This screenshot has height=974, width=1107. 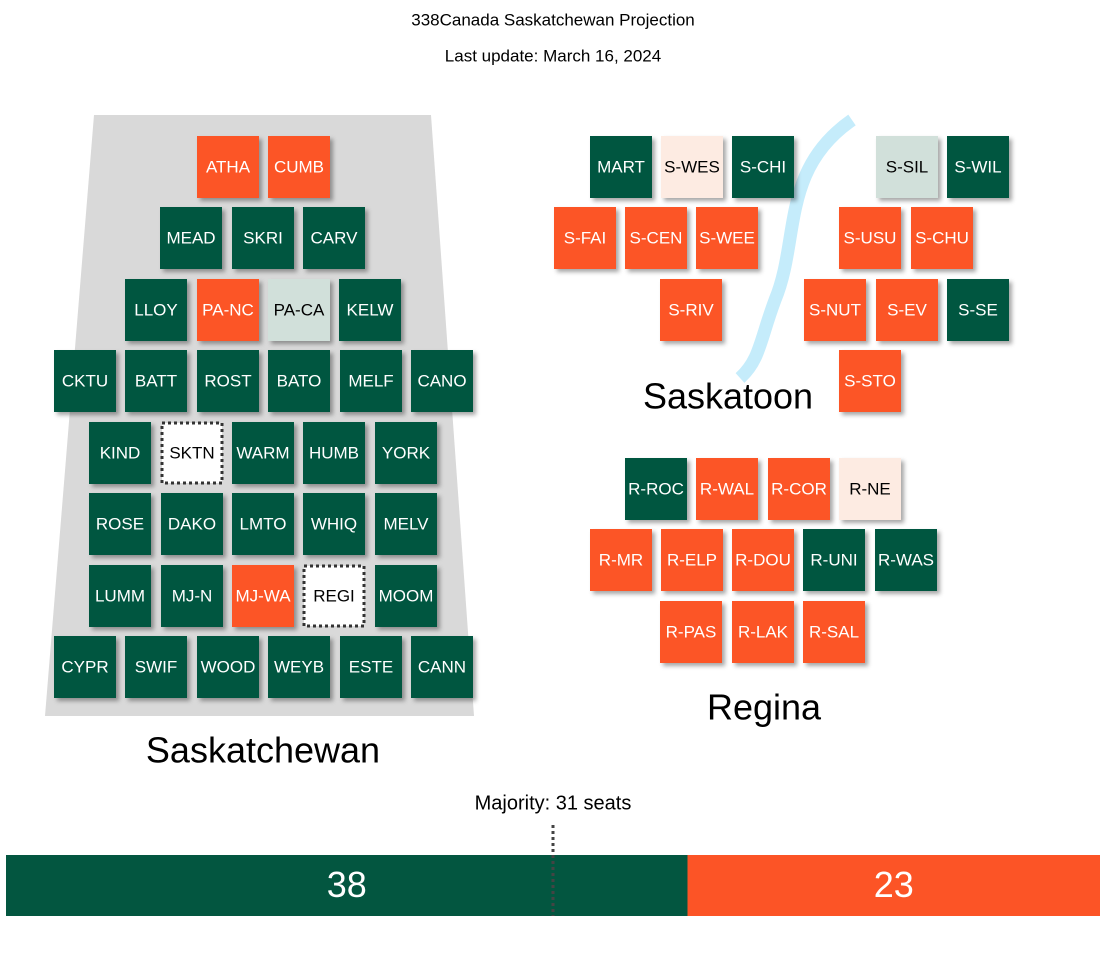 What do you see at coordinates (156, 310) in the screenshot?
I see `tile: LLOY` at bounding box center [156, 310].